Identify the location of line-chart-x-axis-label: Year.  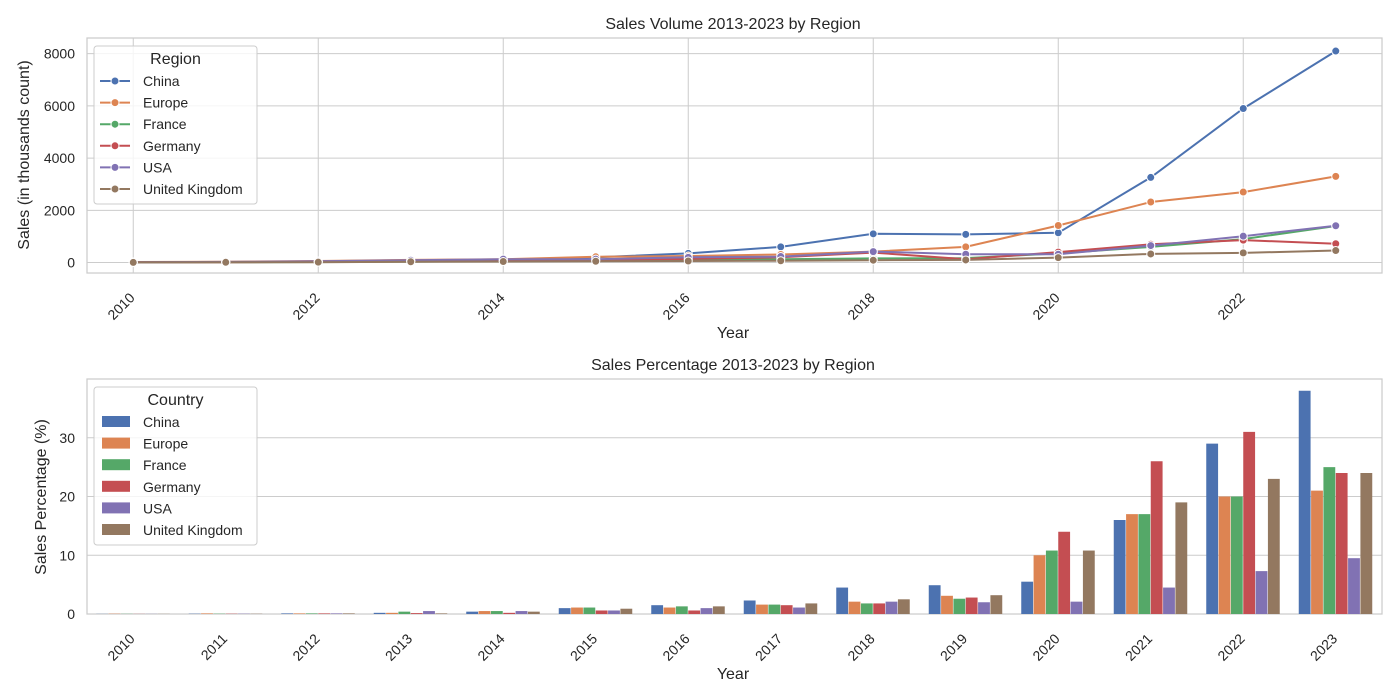
(733, 333).